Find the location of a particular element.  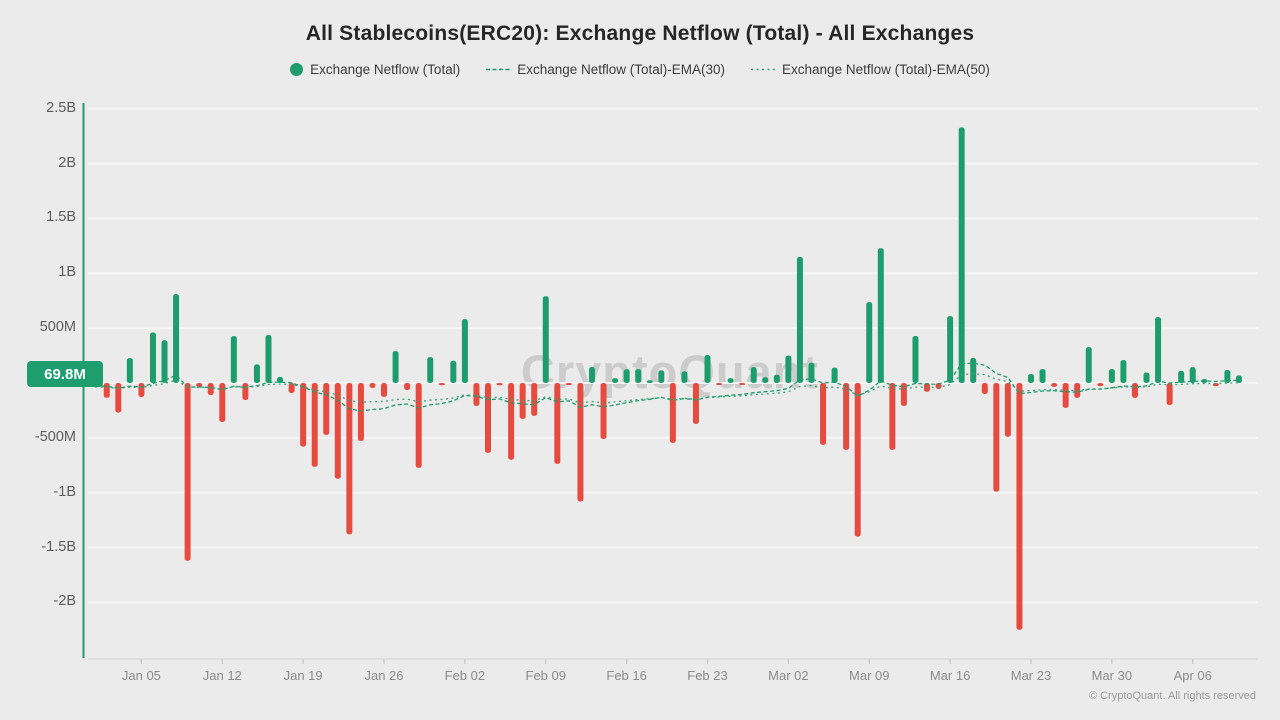

legend-item-ema30: Exchange Netflow (Total)-EMA(30) is located at coordinates (605, 69).